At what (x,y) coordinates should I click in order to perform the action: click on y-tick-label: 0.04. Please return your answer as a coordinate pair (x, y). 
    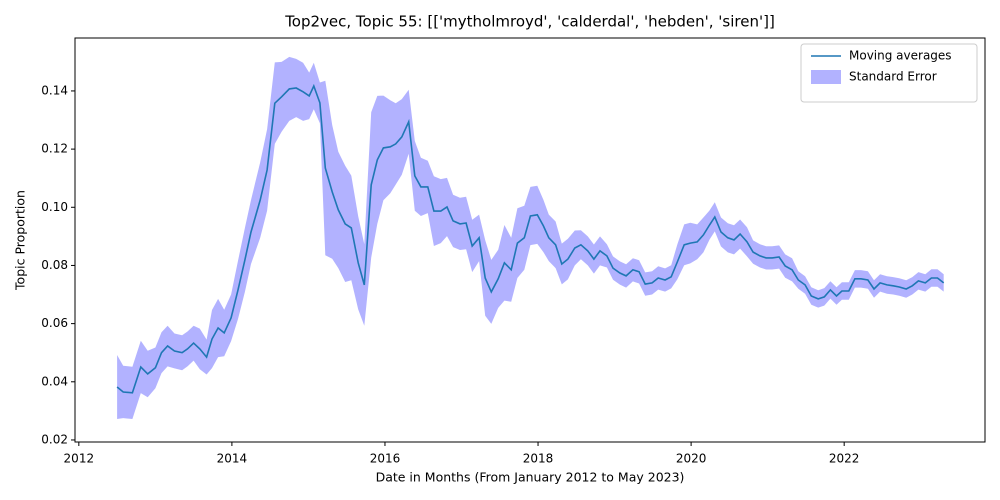
    Looking at the image, I should click on (54, 381).